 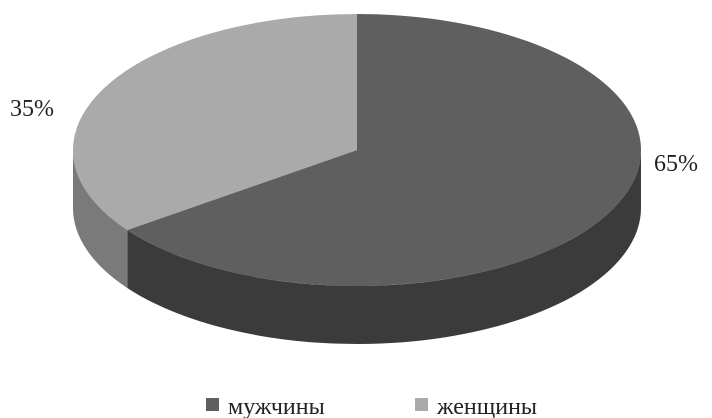 What do you see at coordinates (486, 406) in the screenshot?
I see `legend-label-female: женщины` at bounding box center [486, 406].